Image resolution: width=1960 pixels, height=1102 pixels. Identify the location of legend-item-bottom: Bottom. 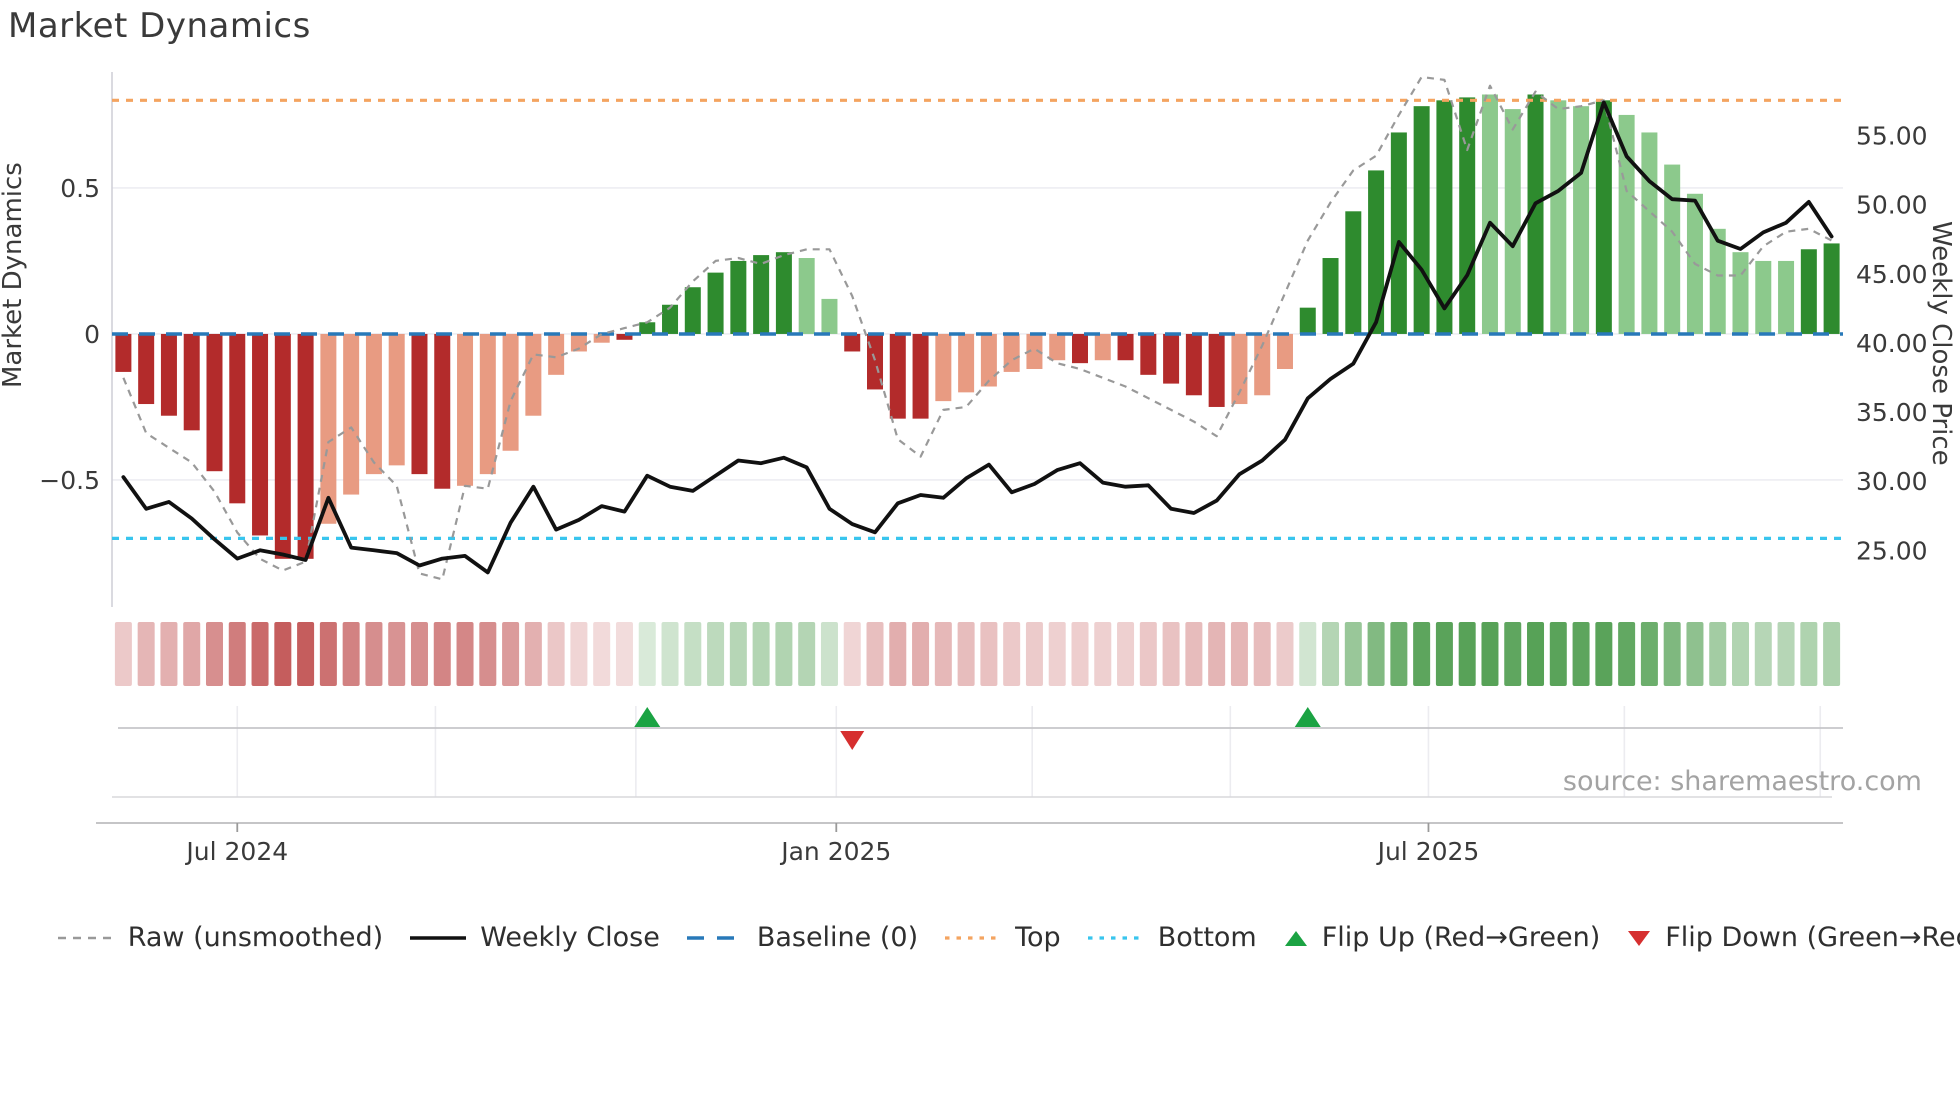
(1172, 937).